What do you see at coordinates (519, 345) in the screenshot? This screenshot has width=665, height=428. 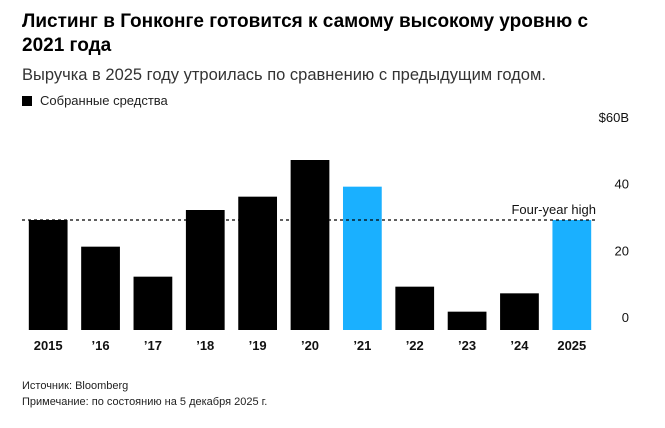 I see `x-tick-label: ’24` at bounding box center [519, 345].